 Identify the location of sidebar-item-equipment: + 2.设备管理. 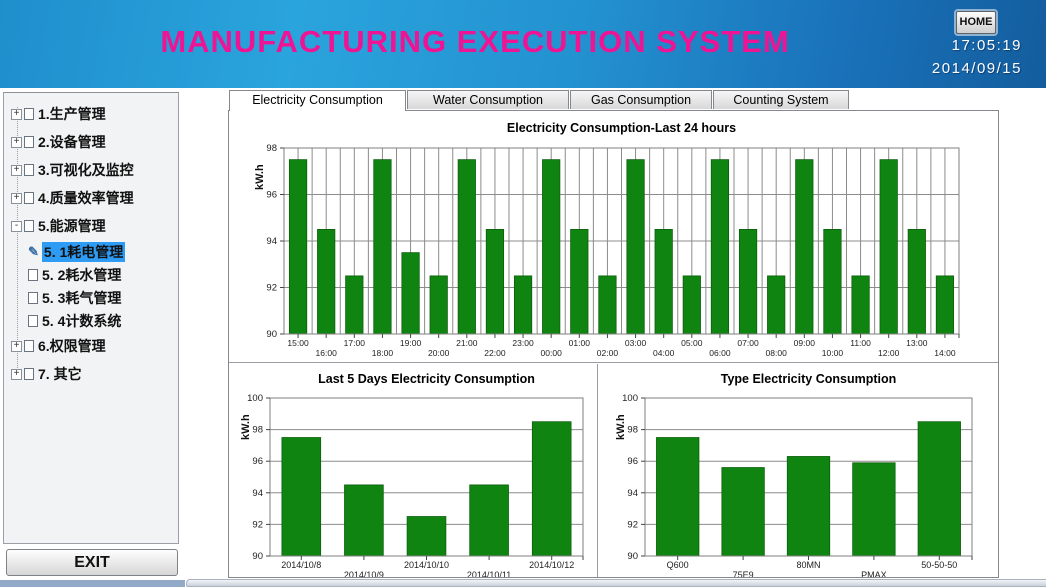
(91, 142).